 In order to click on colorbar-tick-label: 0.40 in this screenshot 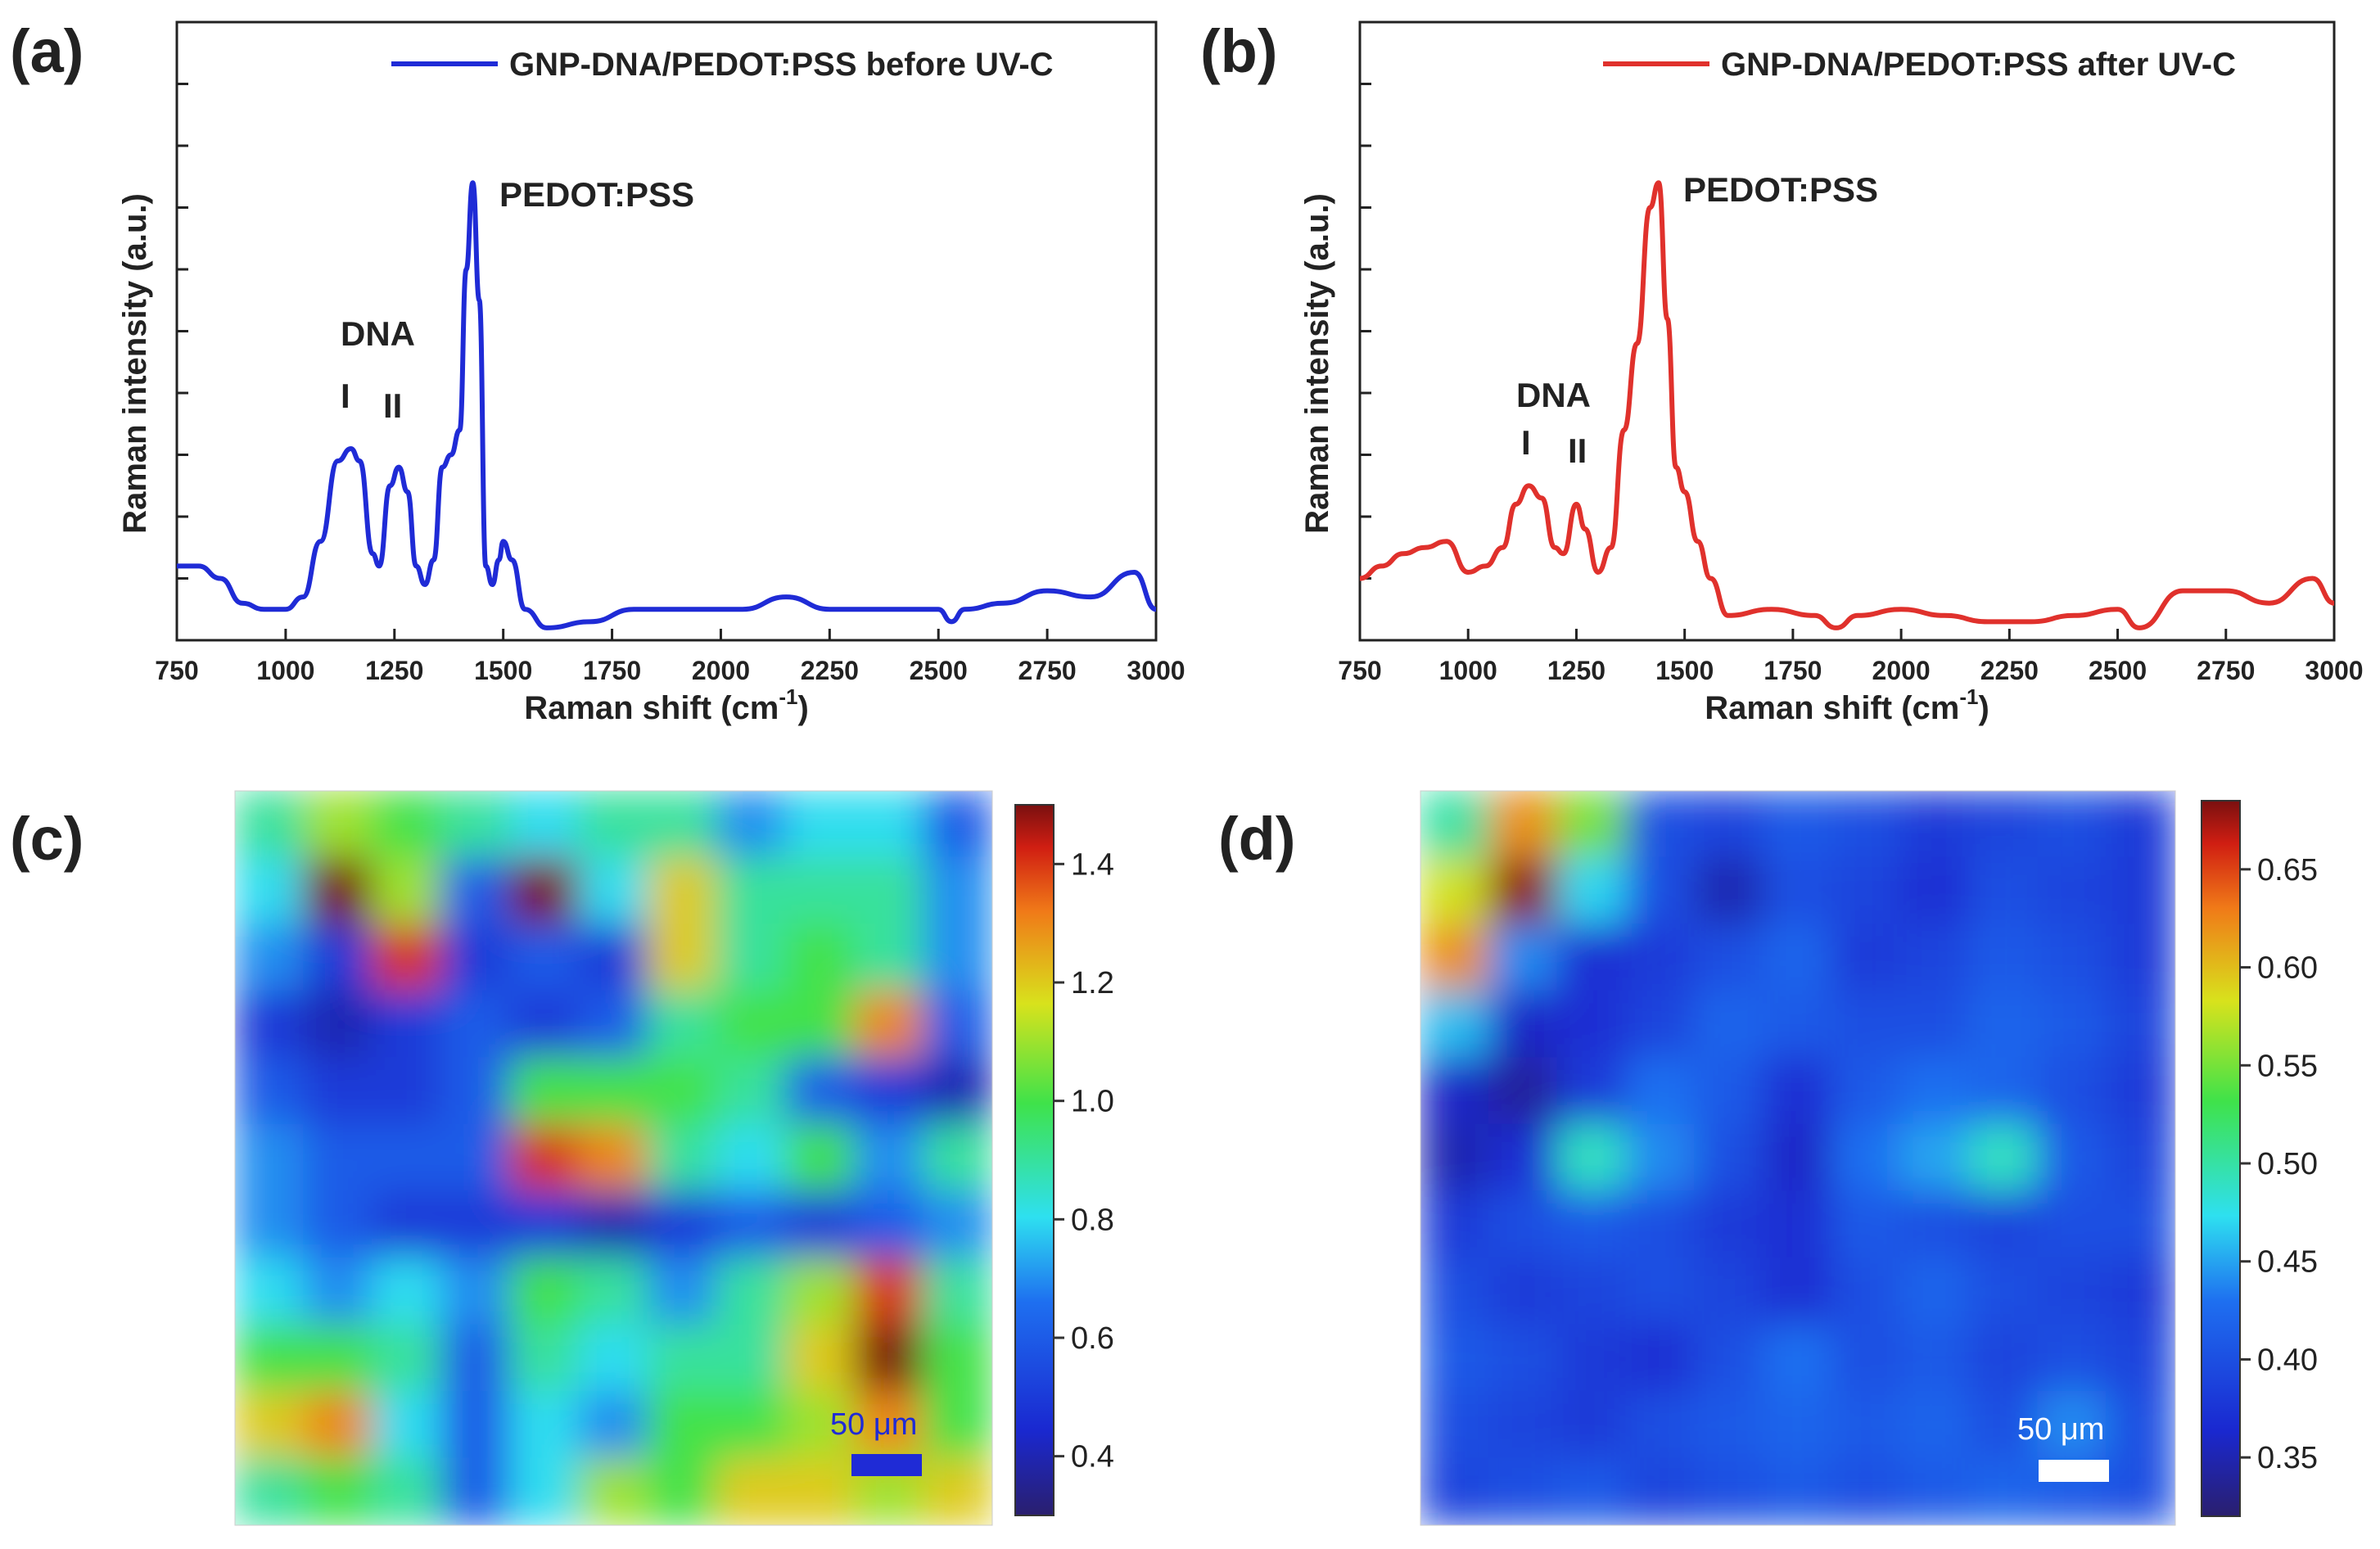, I will do `click(2287, 1360)`.